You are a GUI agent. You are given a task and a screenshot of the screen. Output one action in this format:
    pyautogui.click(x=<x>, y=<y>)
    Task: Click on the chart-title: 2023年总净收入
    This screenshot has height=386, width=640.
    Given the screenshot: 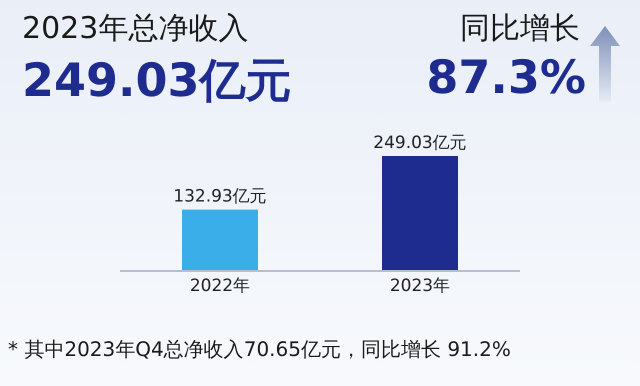 What is the action you would take?
    pyautogui.click(x=135, y=29)
    